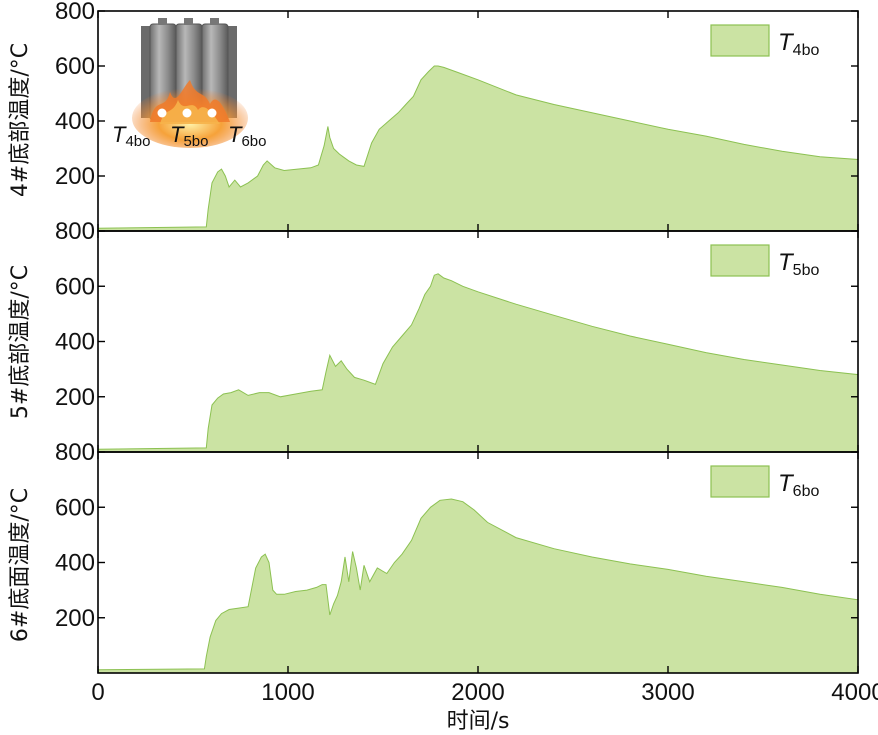  I want to click on inset-battery-image: T4bo T5bo T6bo, so click(189, 84).